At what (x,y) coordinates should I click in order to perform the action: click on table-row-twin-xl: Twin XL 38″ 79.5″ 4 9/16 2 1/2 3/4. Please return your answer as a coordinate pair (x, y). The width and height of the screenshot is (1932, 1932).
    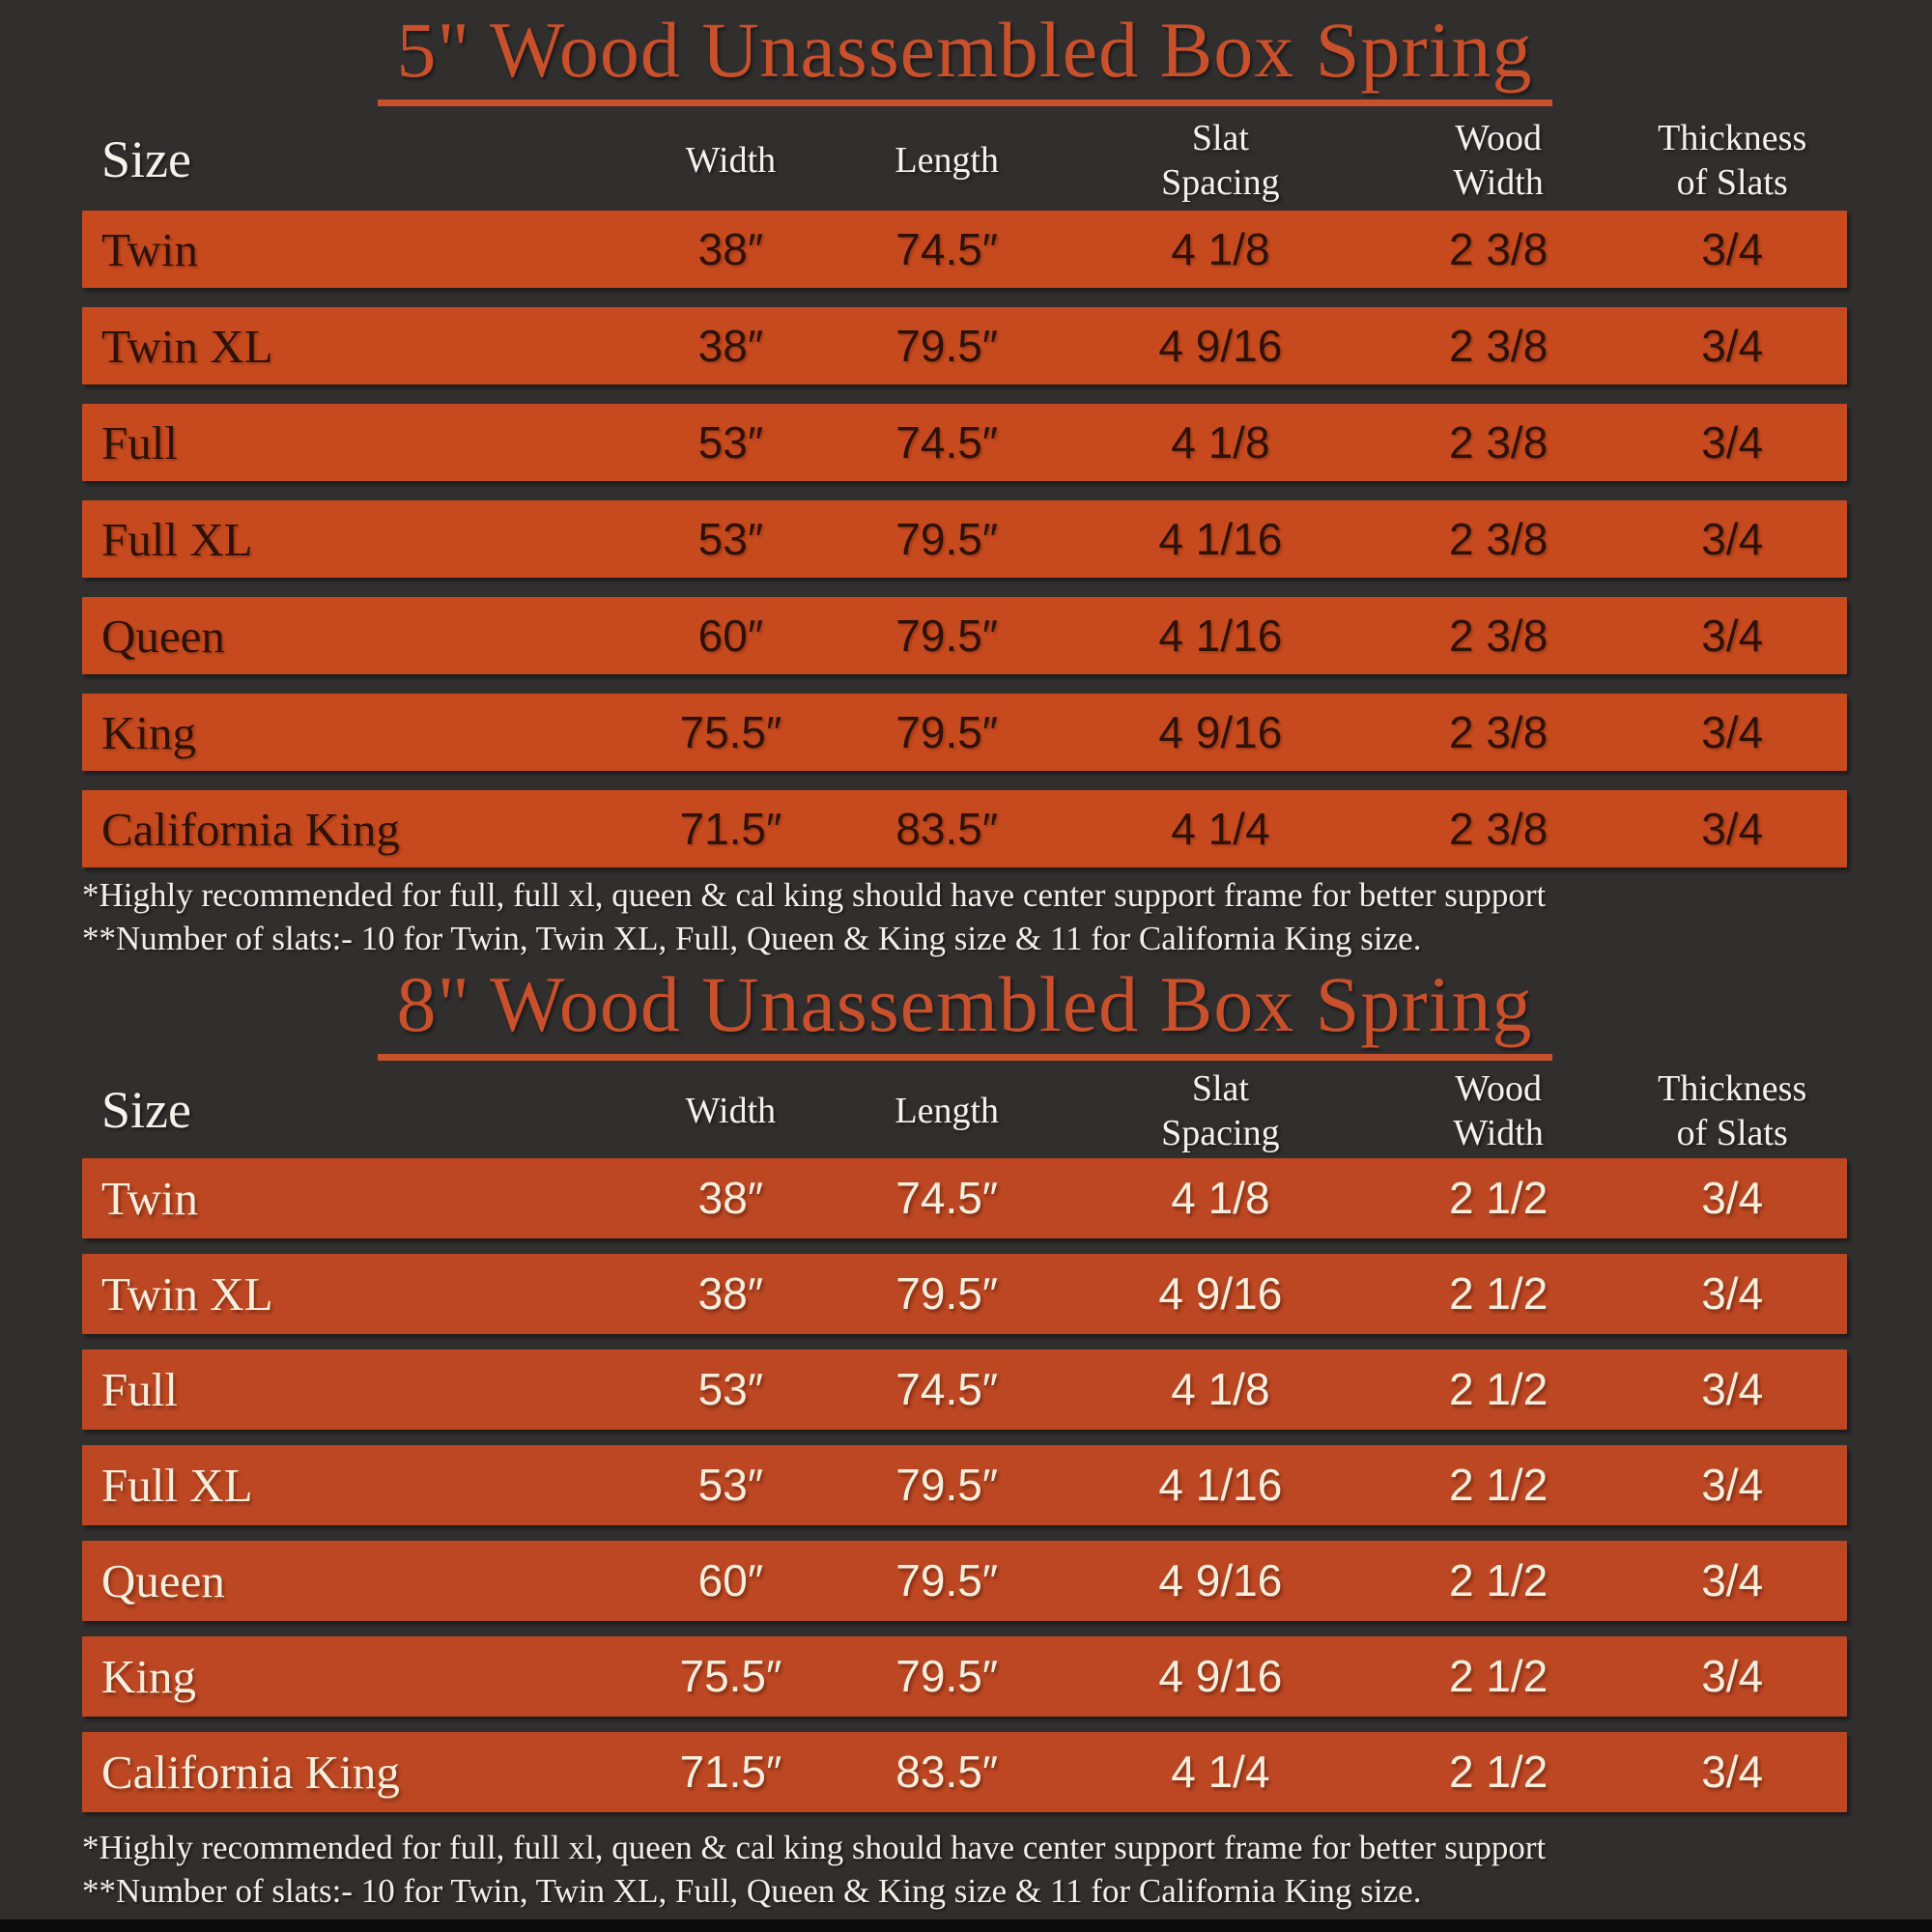
    Looking at the image, I should click on (964, 1293).